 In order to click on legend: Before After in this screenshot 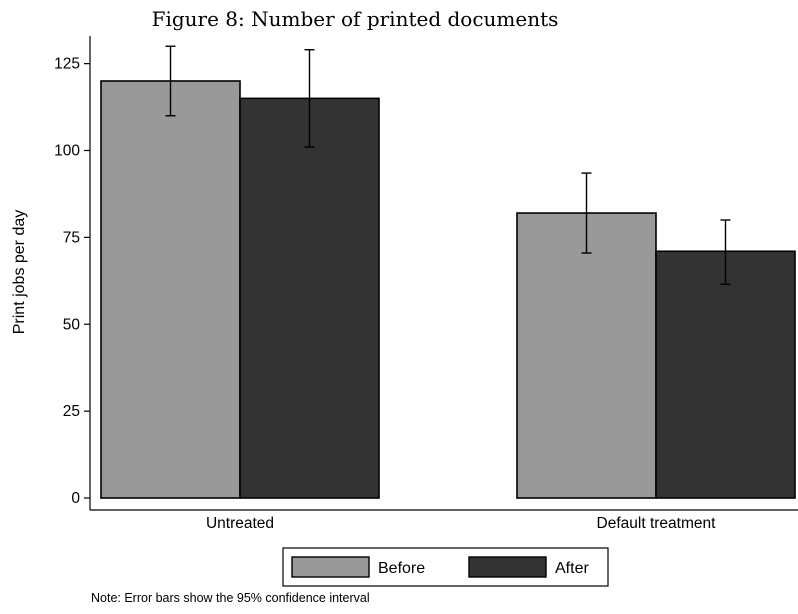, I will do `click(445, 567)`.